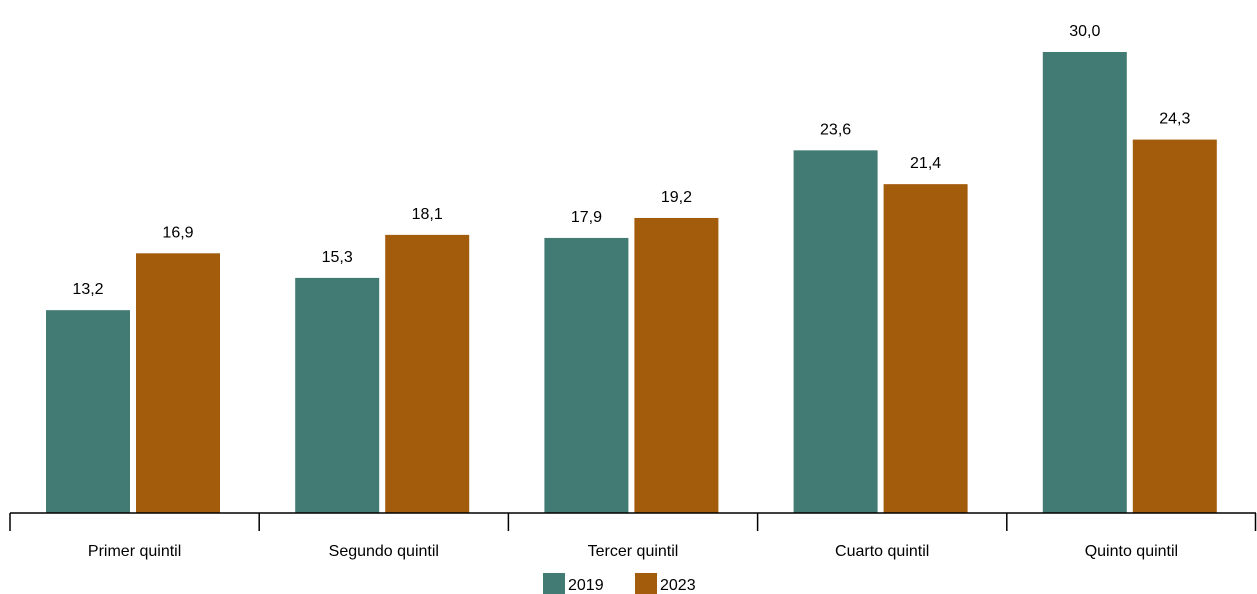 The image size is (1257, 594). I want to click on category-label-4: Cuarto quintil, so click(882, 551).